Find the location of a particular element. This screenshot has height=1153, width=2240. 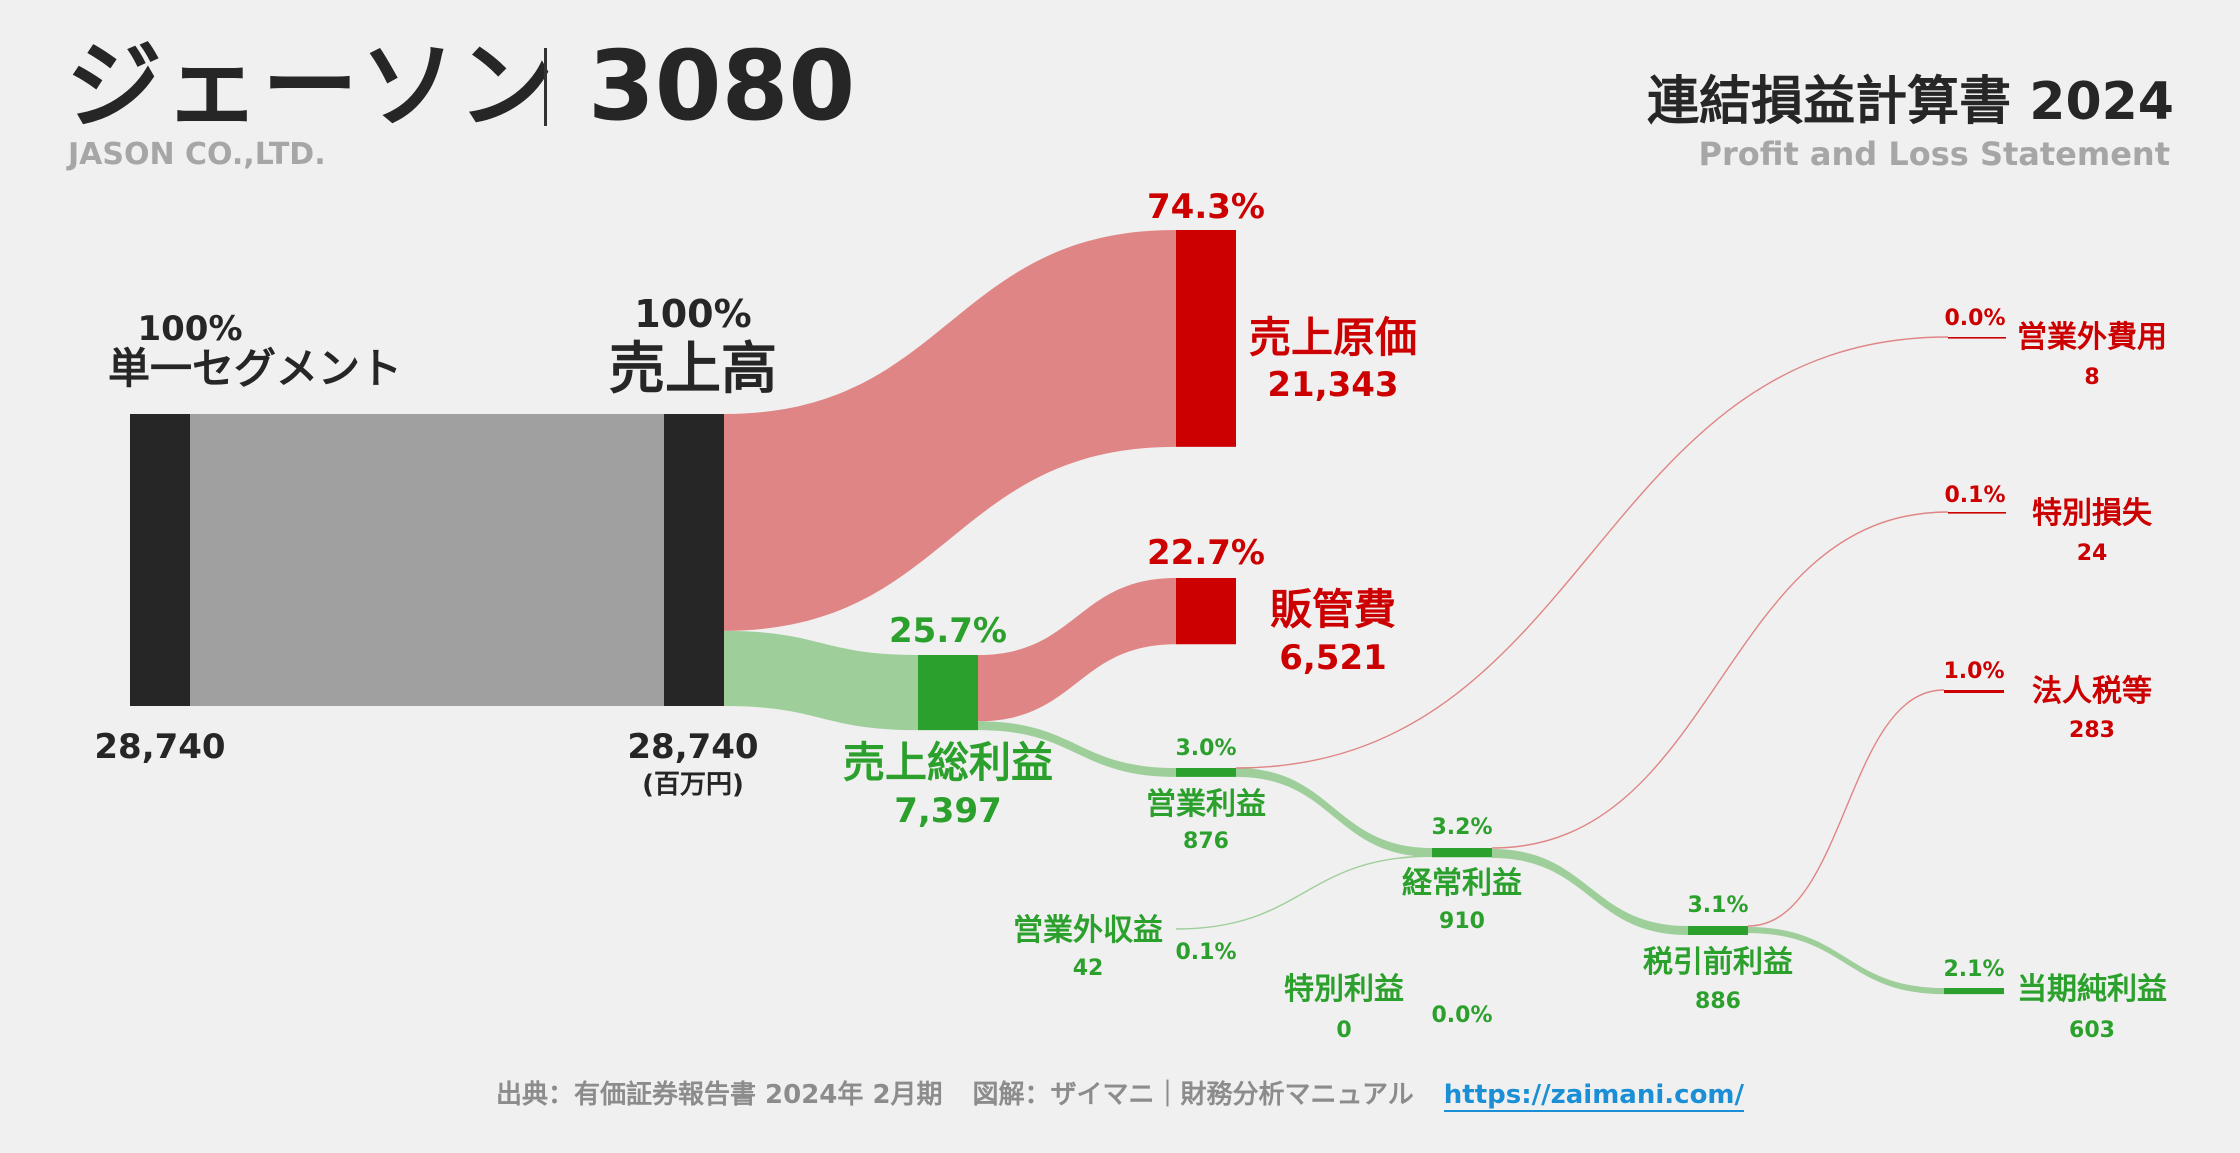

link-op-nonop-exp is located at coordinates (1592, 552).